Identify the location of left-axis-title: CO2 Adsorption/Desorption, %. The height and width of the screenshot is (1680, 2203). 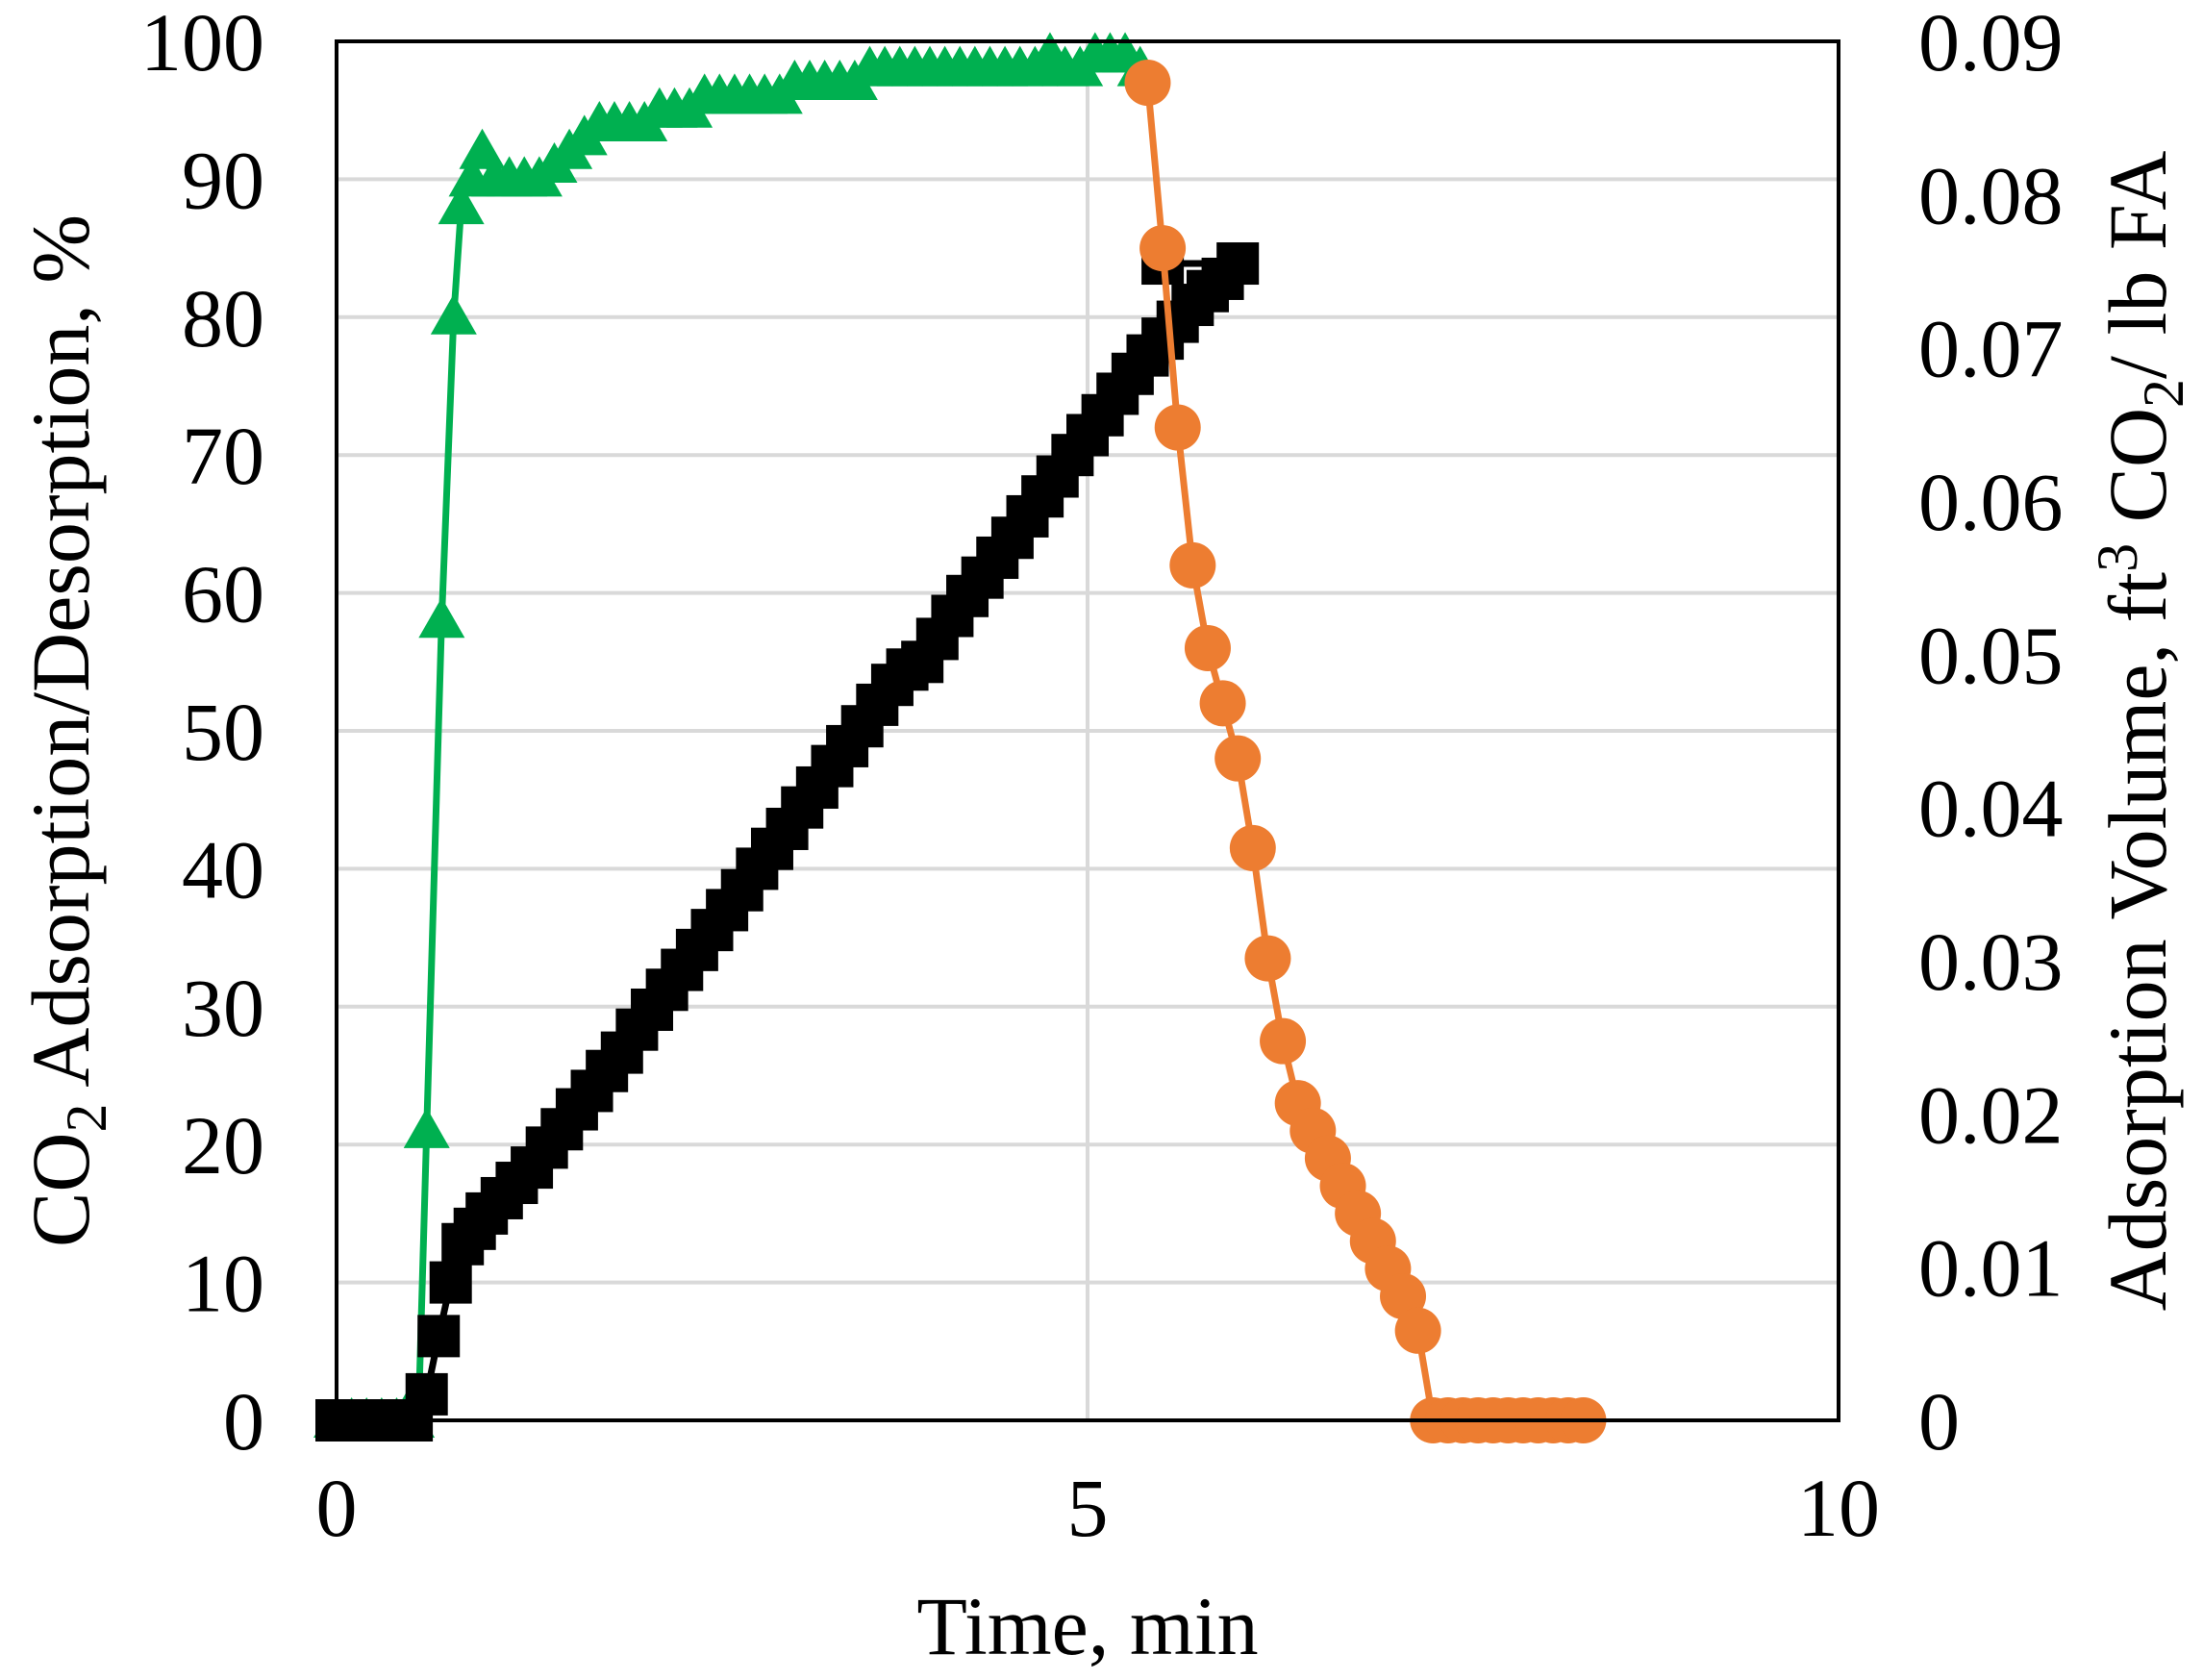
(66, 731).